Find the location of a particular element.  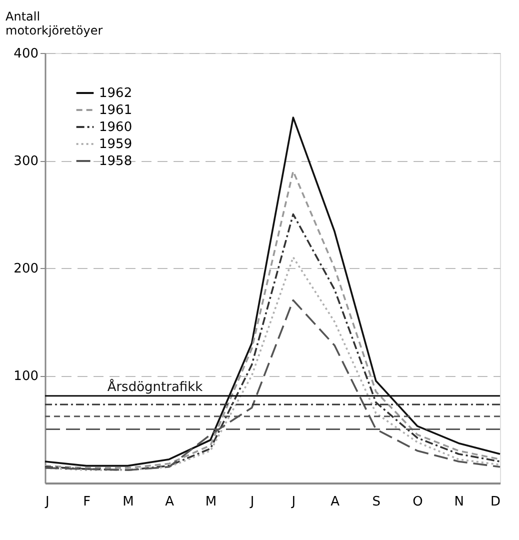

legend-label: 1958 is located at coordinates (115, 161).